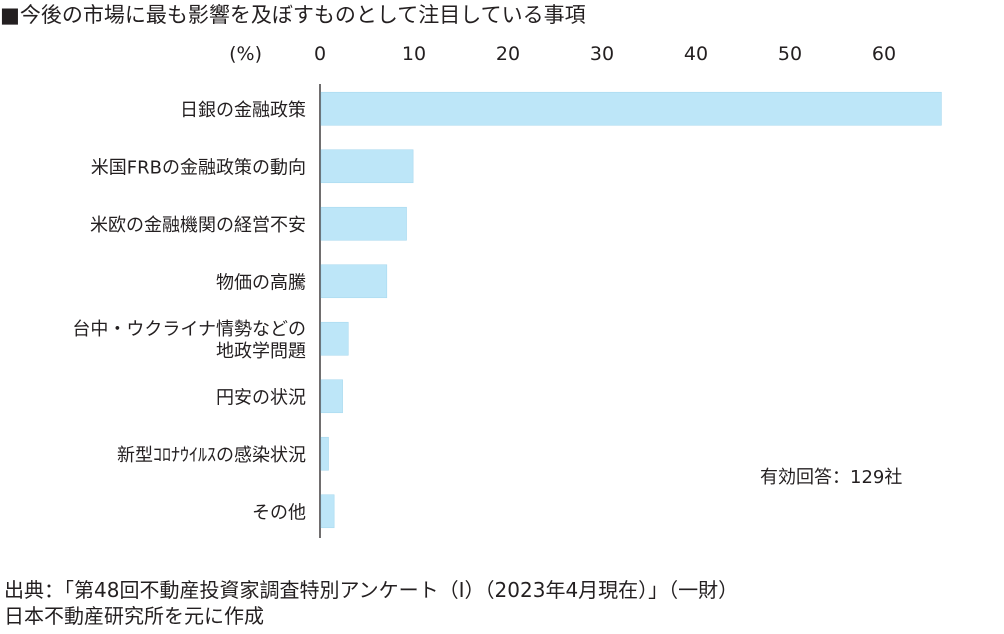  I want to click on x-tick-label: 20, so click(508, 54).